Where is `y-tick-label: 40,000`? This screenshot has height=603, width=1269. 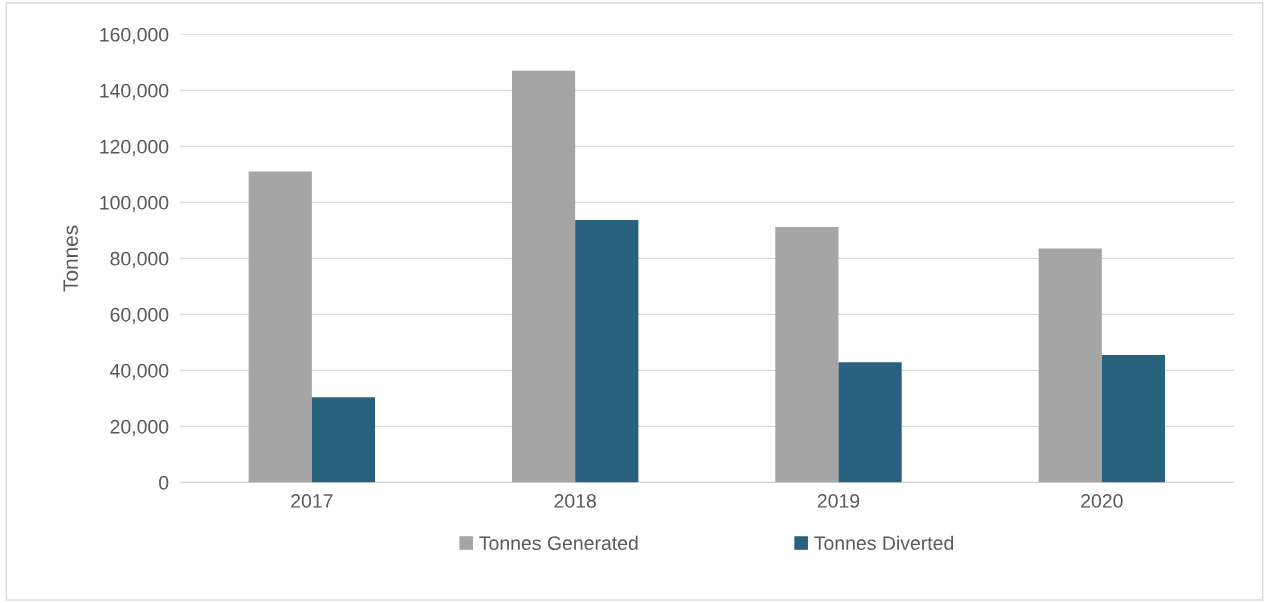
y-tick-label: 40,000 is located at coordinates (139, 371).